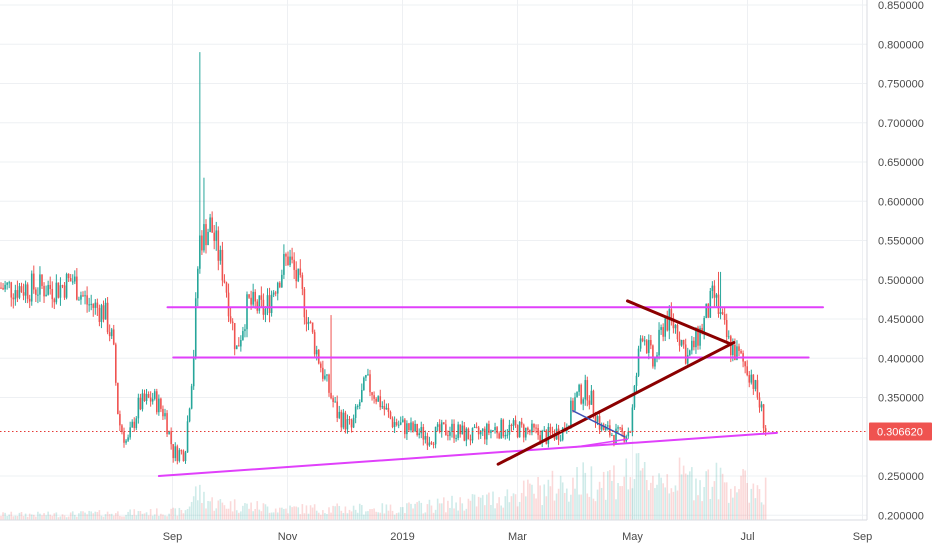 This screenshot has height=550, width=932. What do you see at coordinates (467, 454) in the screenshot?
I see `support-trendline` at bounding box center [467, 454].